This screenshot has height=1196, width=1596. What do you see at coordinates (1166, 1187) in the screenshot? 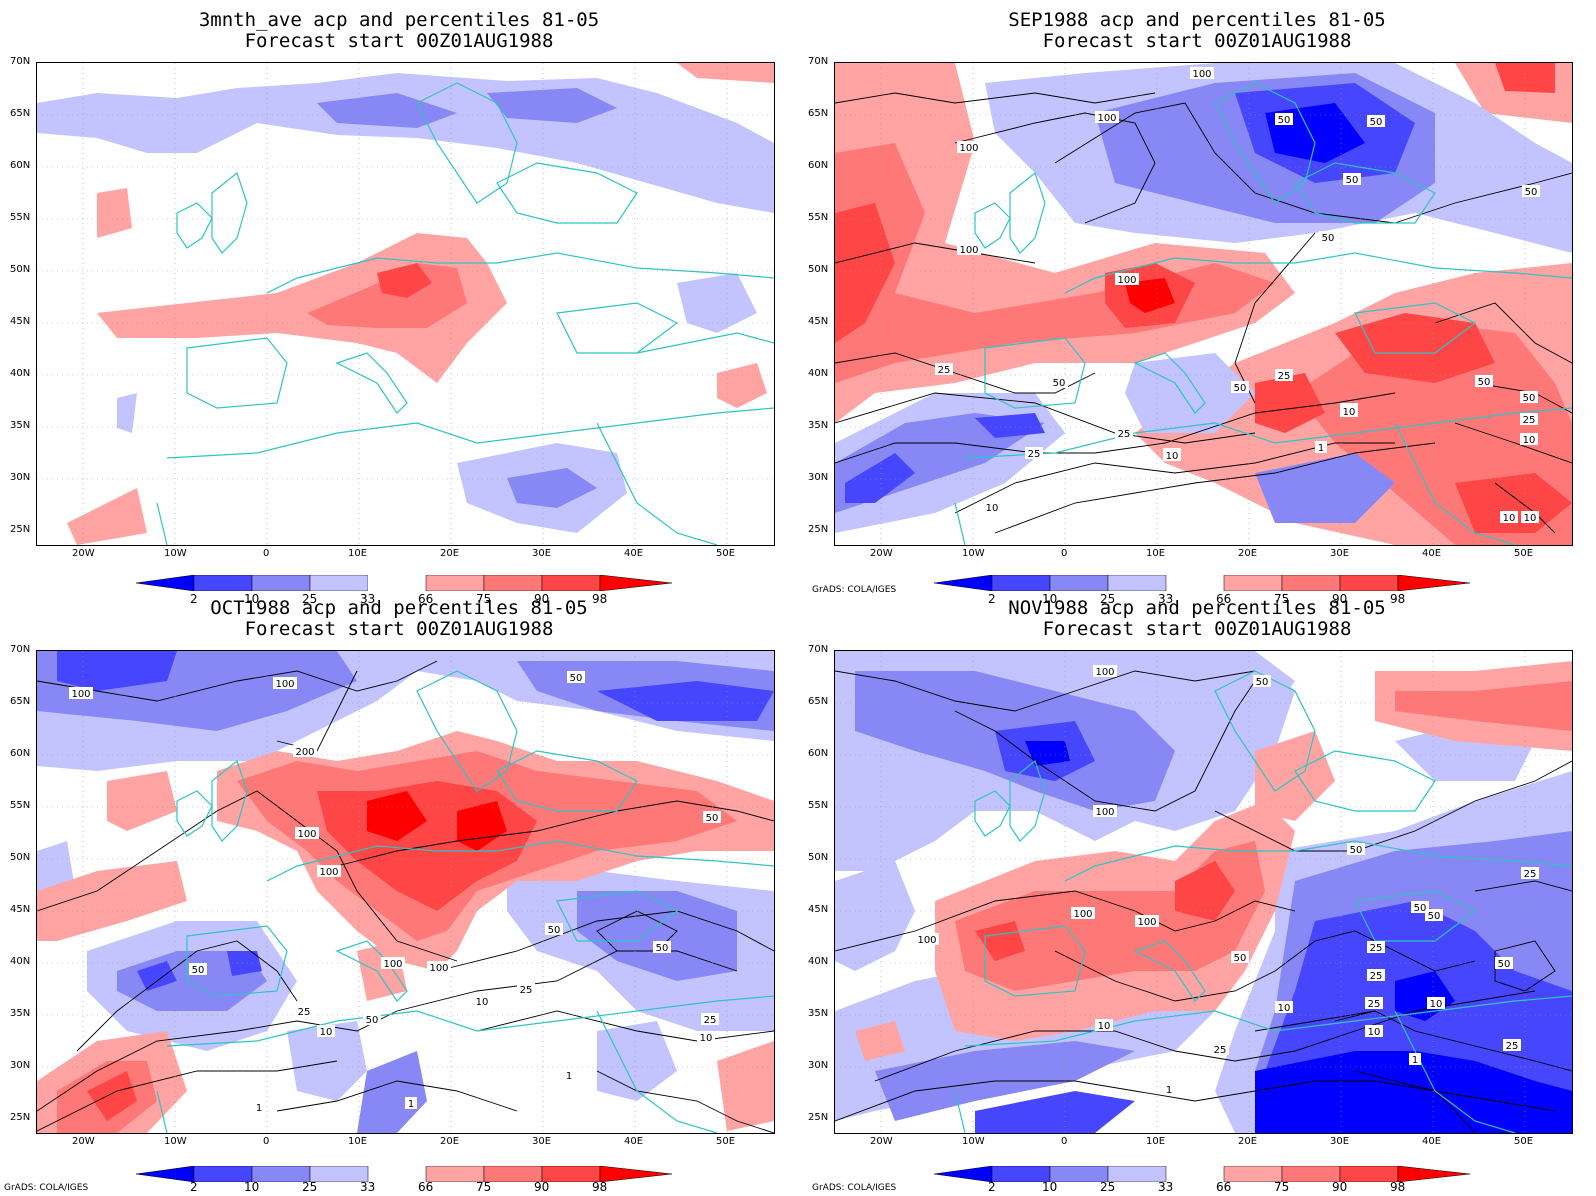
I see `colorbar-label: 33` at bounding box center [1166, 1187].